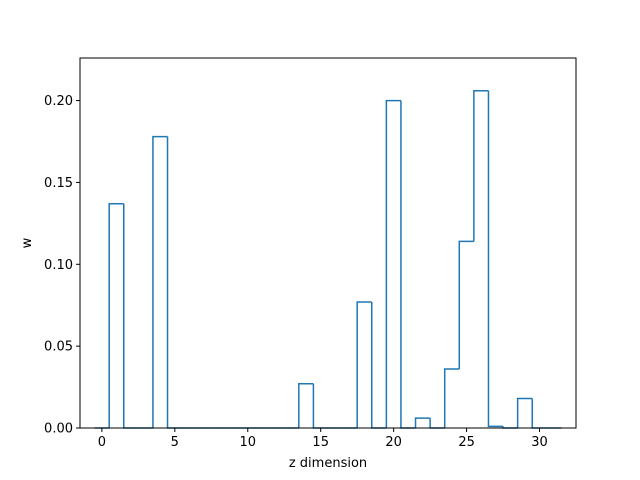 This screenshot has height=480, width=640. Describe the element at coordinates (247, 442) in the screenshot. I see `x-tick-label: 10` at that location.